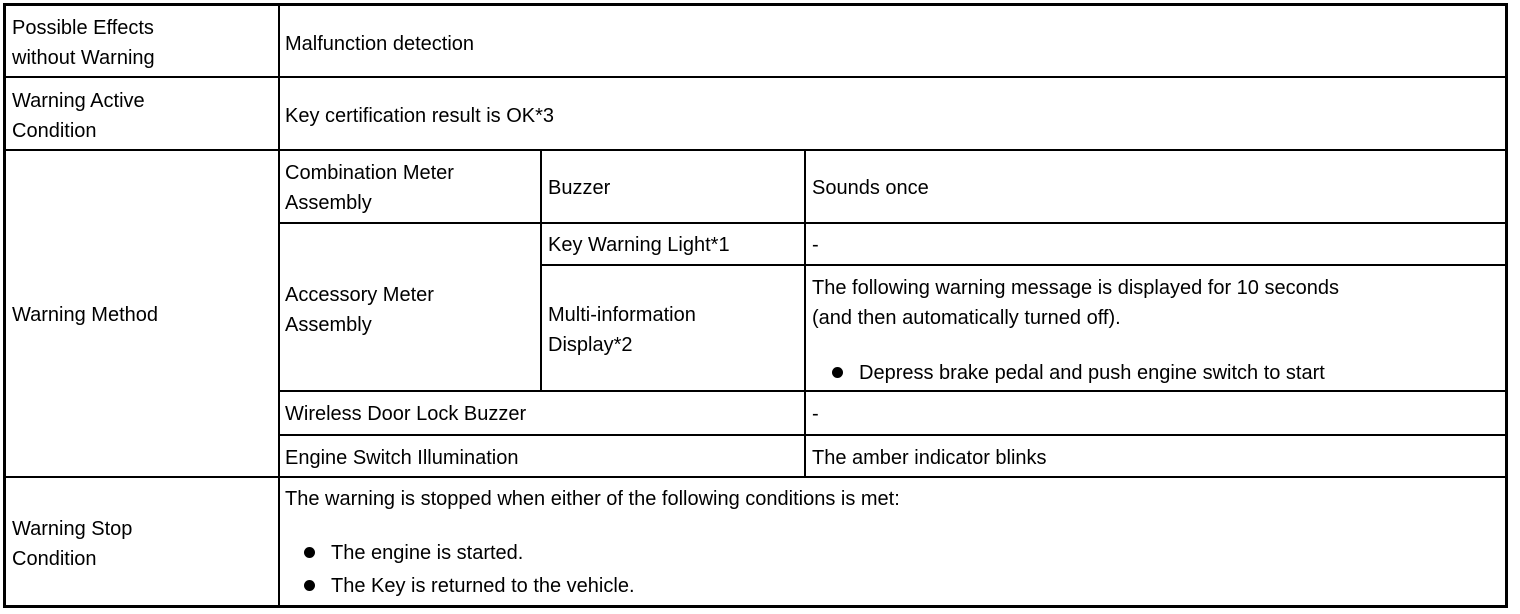  What do you see at coordinates (622, 315) in the screenshot?
I see `item-label: Multi-information` at bounding box center [622, 315].